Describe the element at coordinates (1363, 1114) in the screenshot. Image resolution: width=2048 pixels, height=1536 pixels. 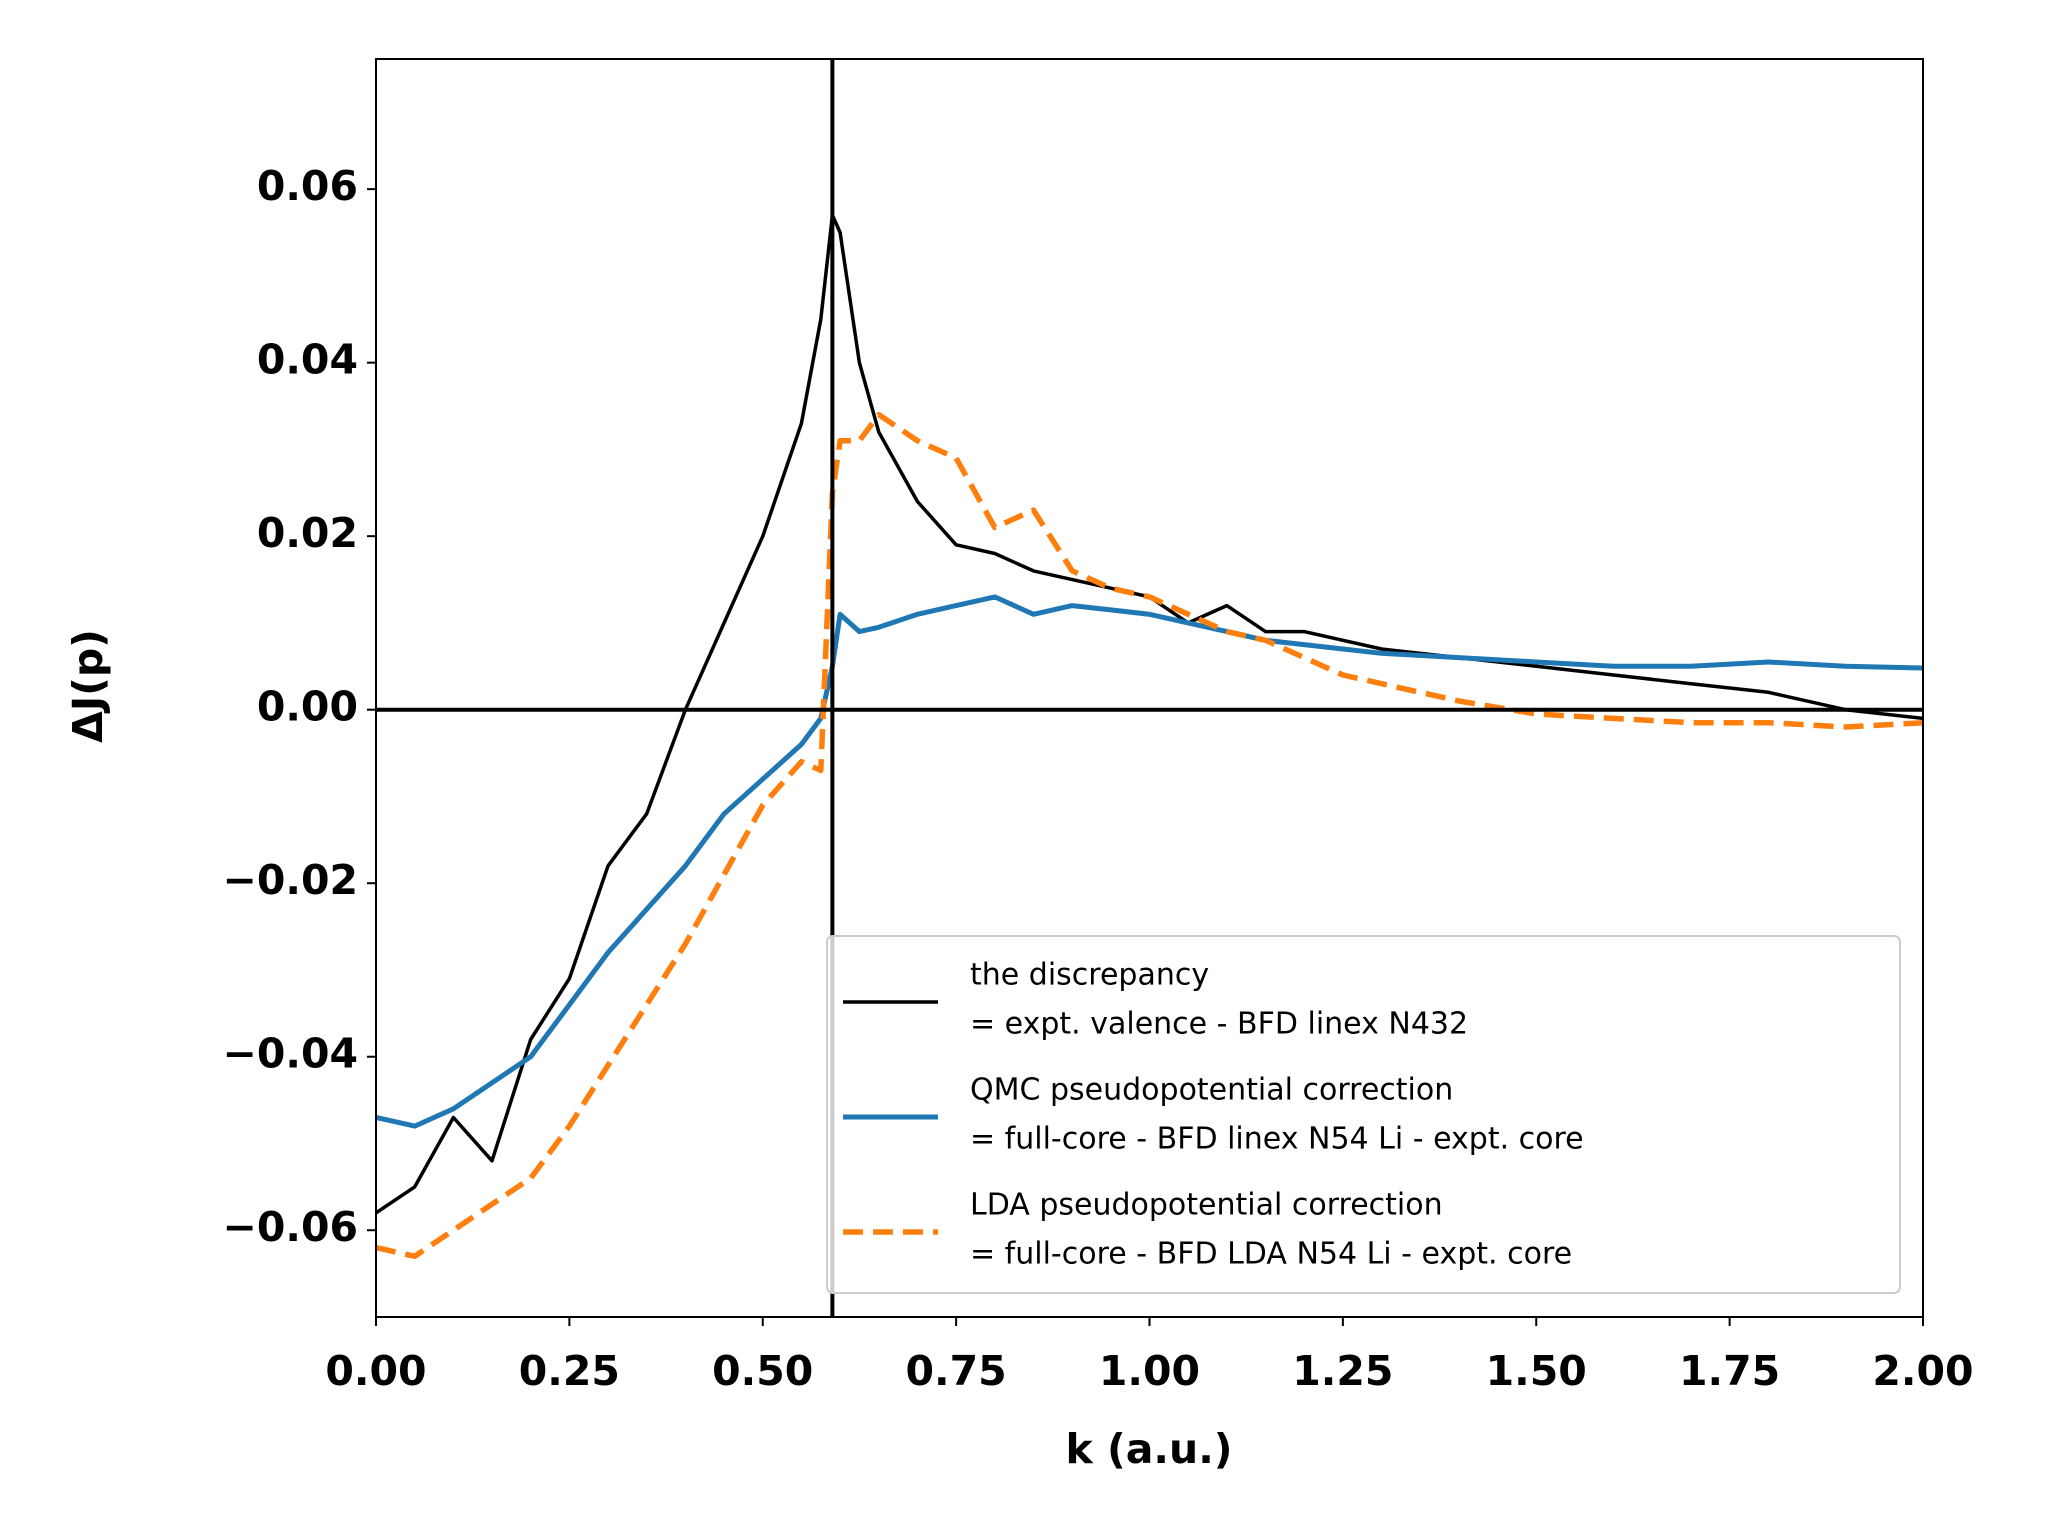
I see `legend-box` at that location.